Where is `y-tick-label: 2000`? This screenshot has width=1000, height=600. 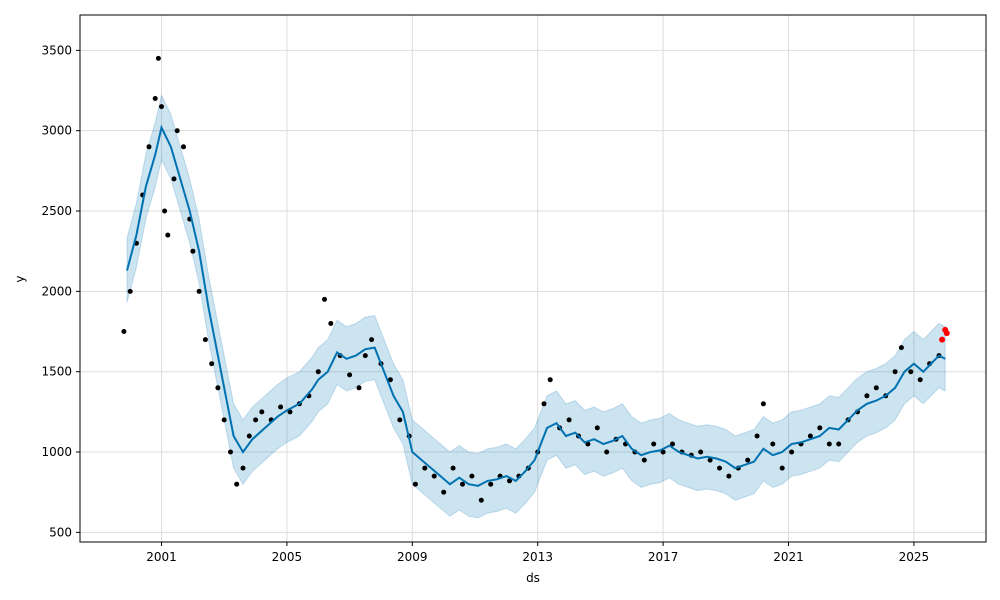
y-tick-label: 2000 is located at coordinates (56, 291).